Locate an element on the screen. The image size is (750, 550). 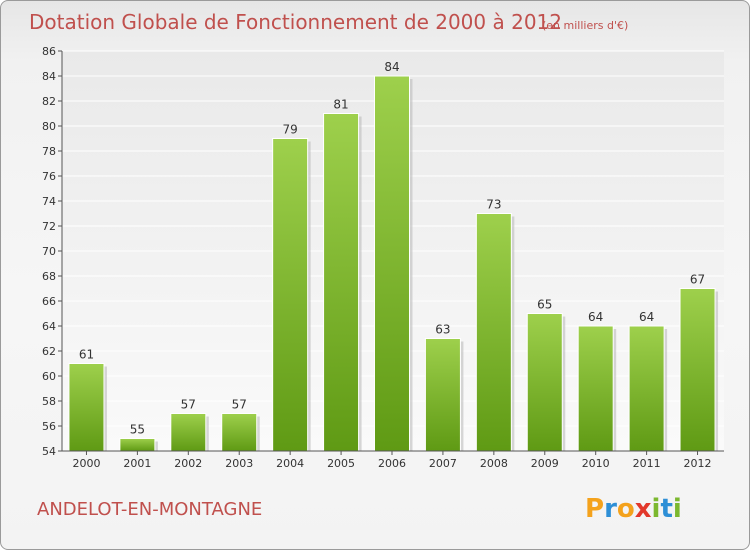
data-label: 67 is located at coordinates (697, 280).